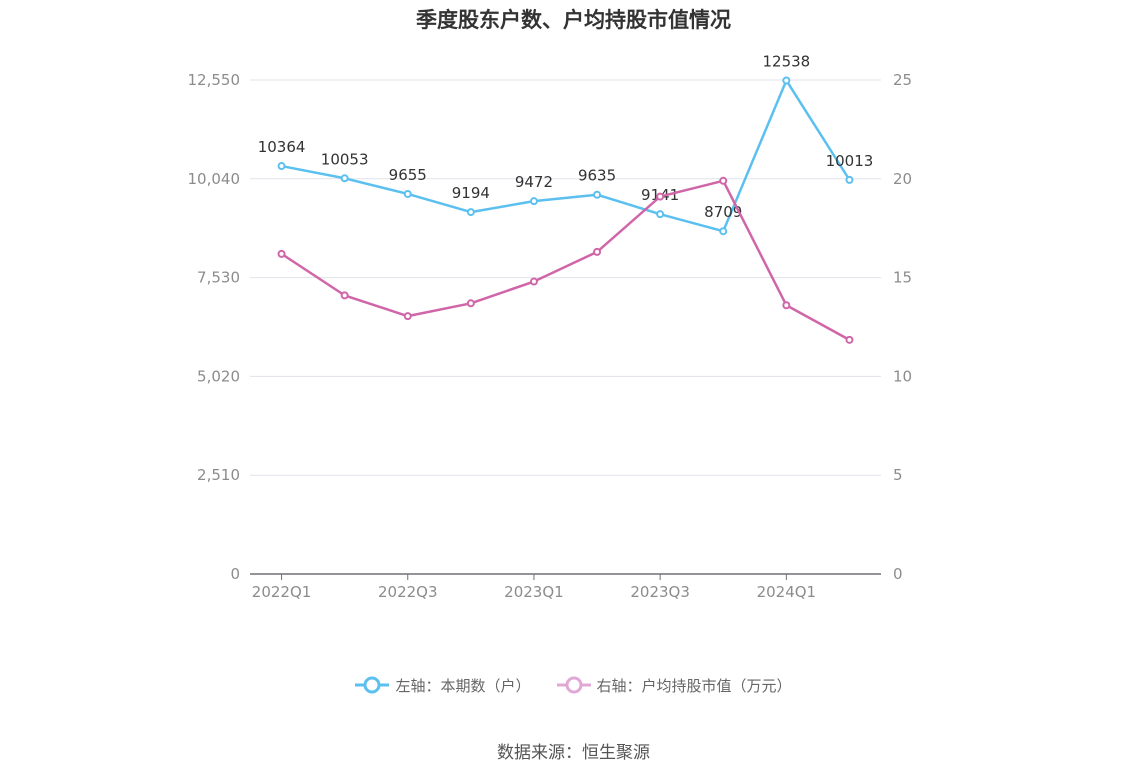 The image size is (1147, 776). Describe the element at coordinates (408, 592) in the screenshot. I see `x-tick-label: 2022Q3` at that location.